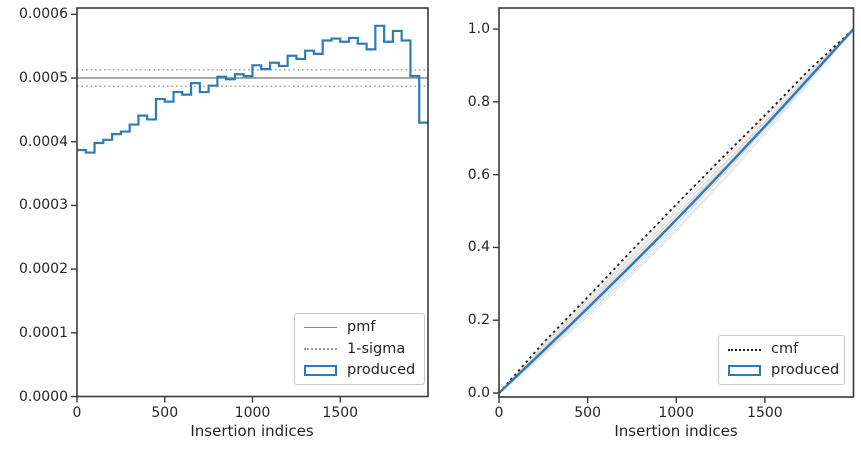  I want to click on x-axis-label-left-panel: Insertion indices, so click(252, 431).